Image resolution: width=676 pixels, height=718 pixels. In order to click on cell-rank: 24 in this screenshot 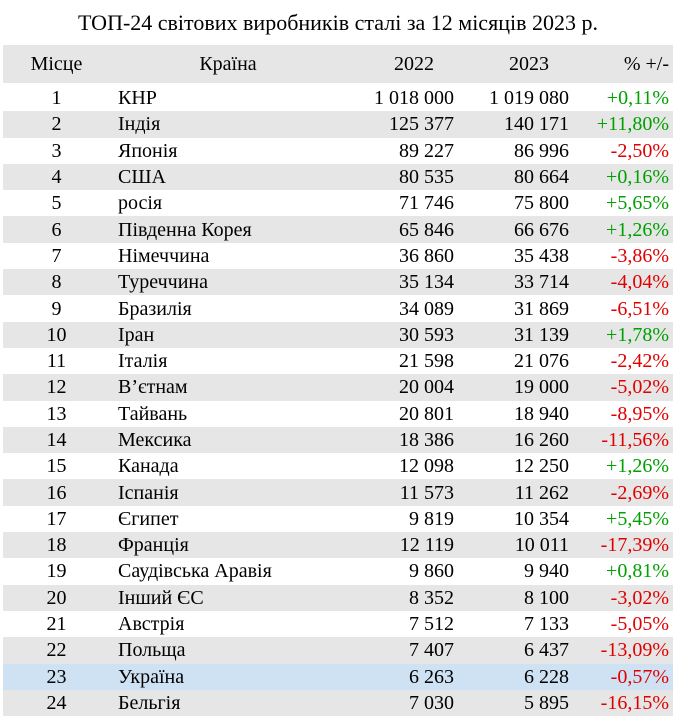, I will do `click(56, 703)`.